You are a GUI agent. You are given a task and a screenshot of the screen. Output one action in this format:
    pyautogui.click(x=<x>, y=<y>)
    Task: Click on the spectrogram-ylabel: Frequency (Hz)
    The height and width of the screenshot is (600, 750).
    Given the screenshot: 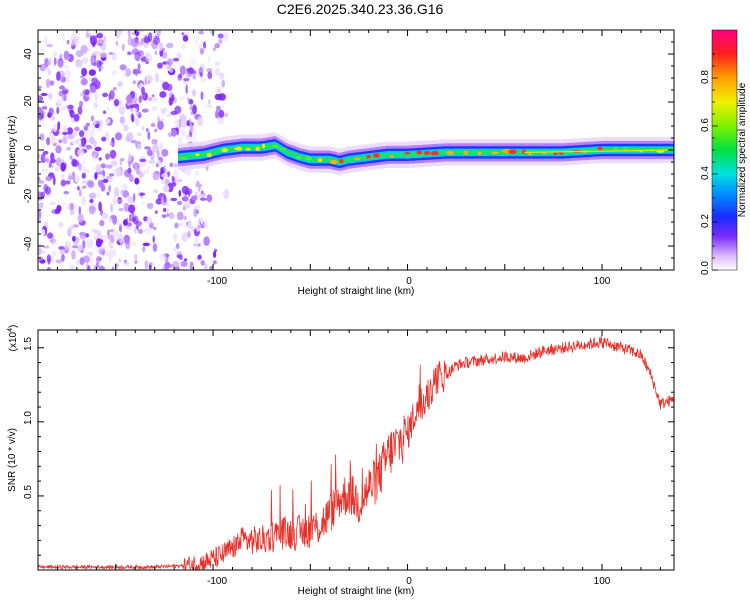 What is the action you would take?
    pyautogui.click(x=12, y=150)
    